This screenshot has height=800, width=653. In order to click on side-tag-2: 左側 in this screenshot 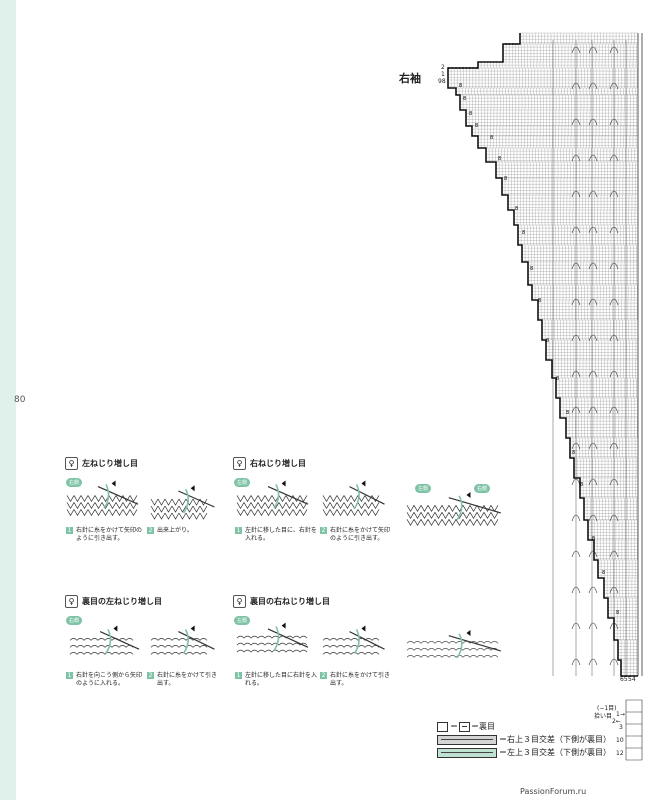, I will do `click(423, 488)`.